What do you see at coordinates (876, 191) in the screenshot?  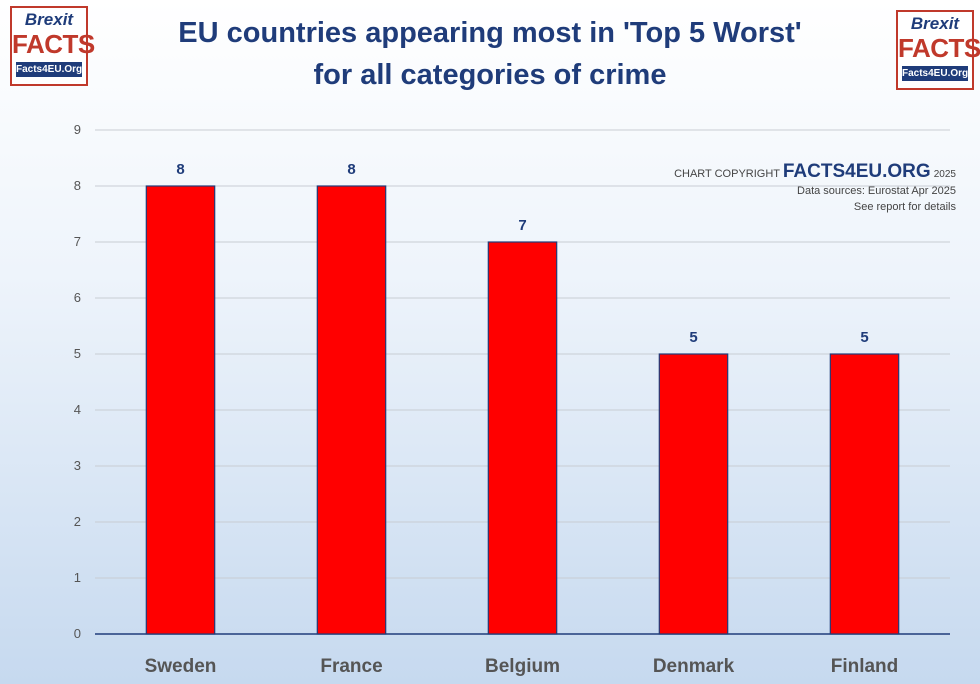 I see `credit-data-sources: Data sources: Eurostat Apr 2025` at bounding box center [876, 191].